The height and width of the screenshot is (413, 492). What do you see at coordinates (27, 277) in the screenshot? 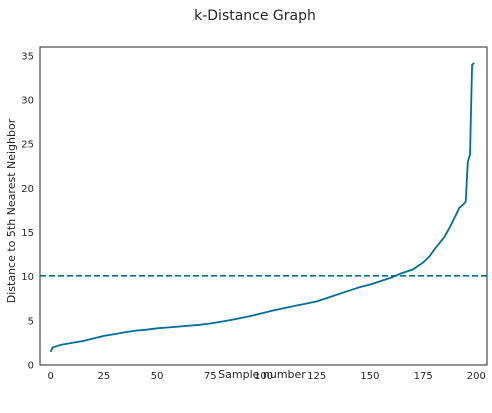
I see `y-tick-label: 10` at bounding box center [27, 277].